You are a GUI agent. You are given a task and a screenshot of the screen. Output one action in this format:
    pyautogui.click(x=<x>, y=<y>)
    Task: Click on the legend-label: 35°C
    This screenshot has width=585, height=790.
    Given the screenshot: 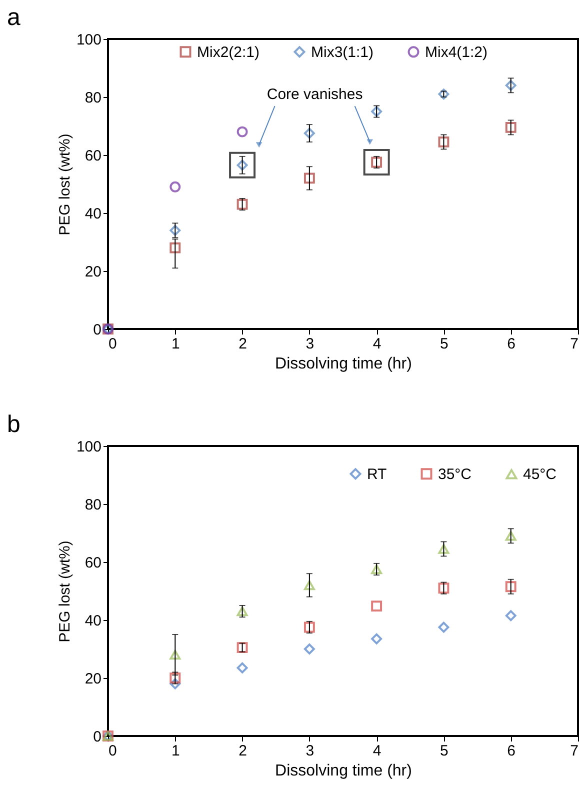 What is the action you would take?
    pyautogui.click(x=455, y=474)
    